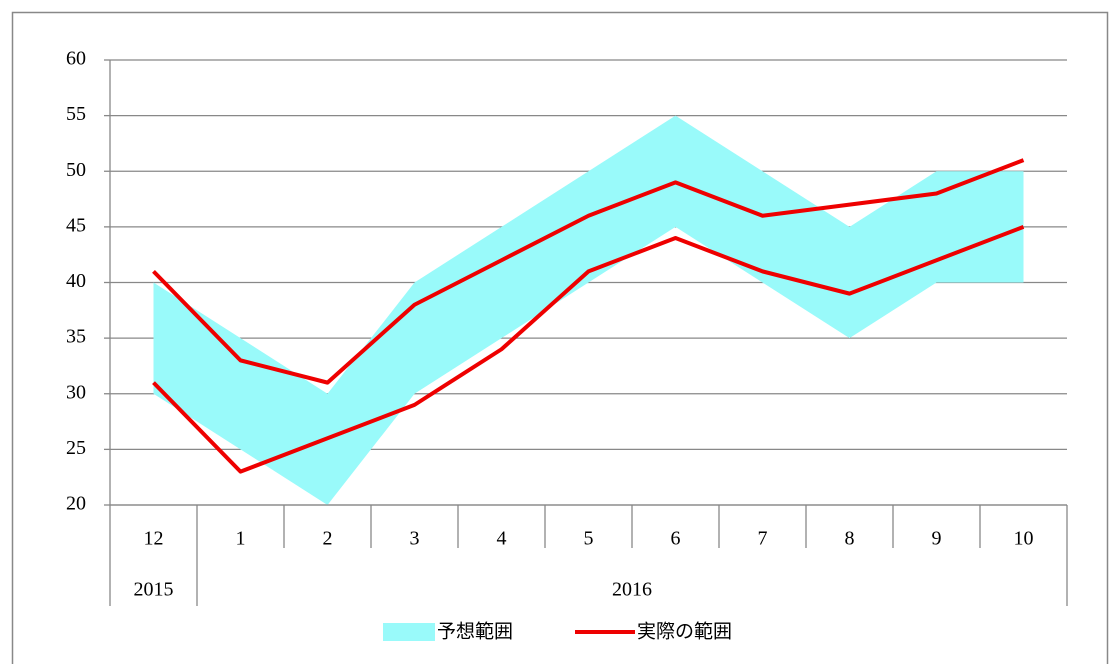  Describe the element at coordinates (241, 539) in the screenshot. I see `x-tick-label: 1` at that location.